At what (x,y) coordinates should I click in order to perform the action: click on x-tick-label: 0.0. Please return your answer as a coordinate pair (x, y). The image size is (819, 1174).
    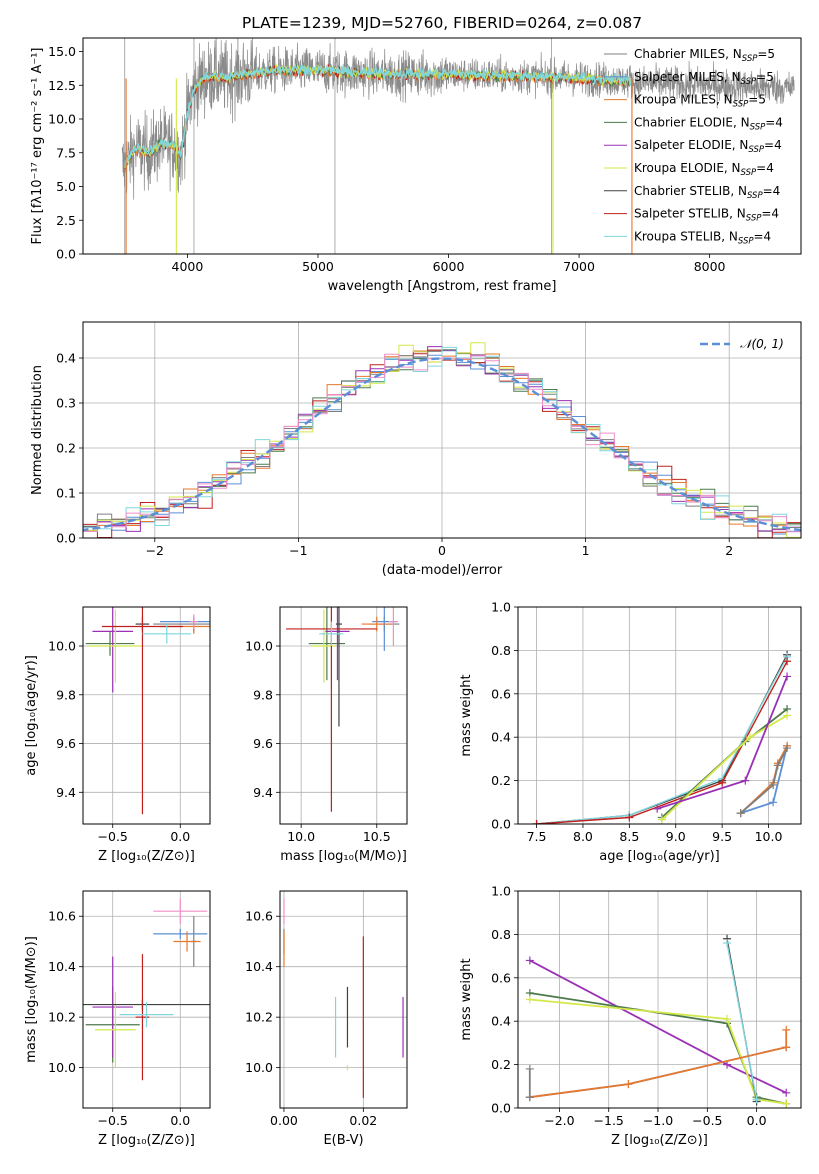
    Looking at the image, I should click on (757, 1120).